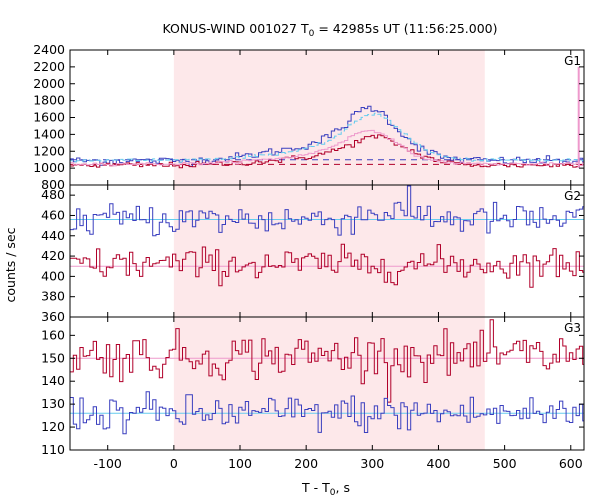 This screenshot has width=600, height=500. I want to click on x-axis-label-rest: , s, so click(343, 487).